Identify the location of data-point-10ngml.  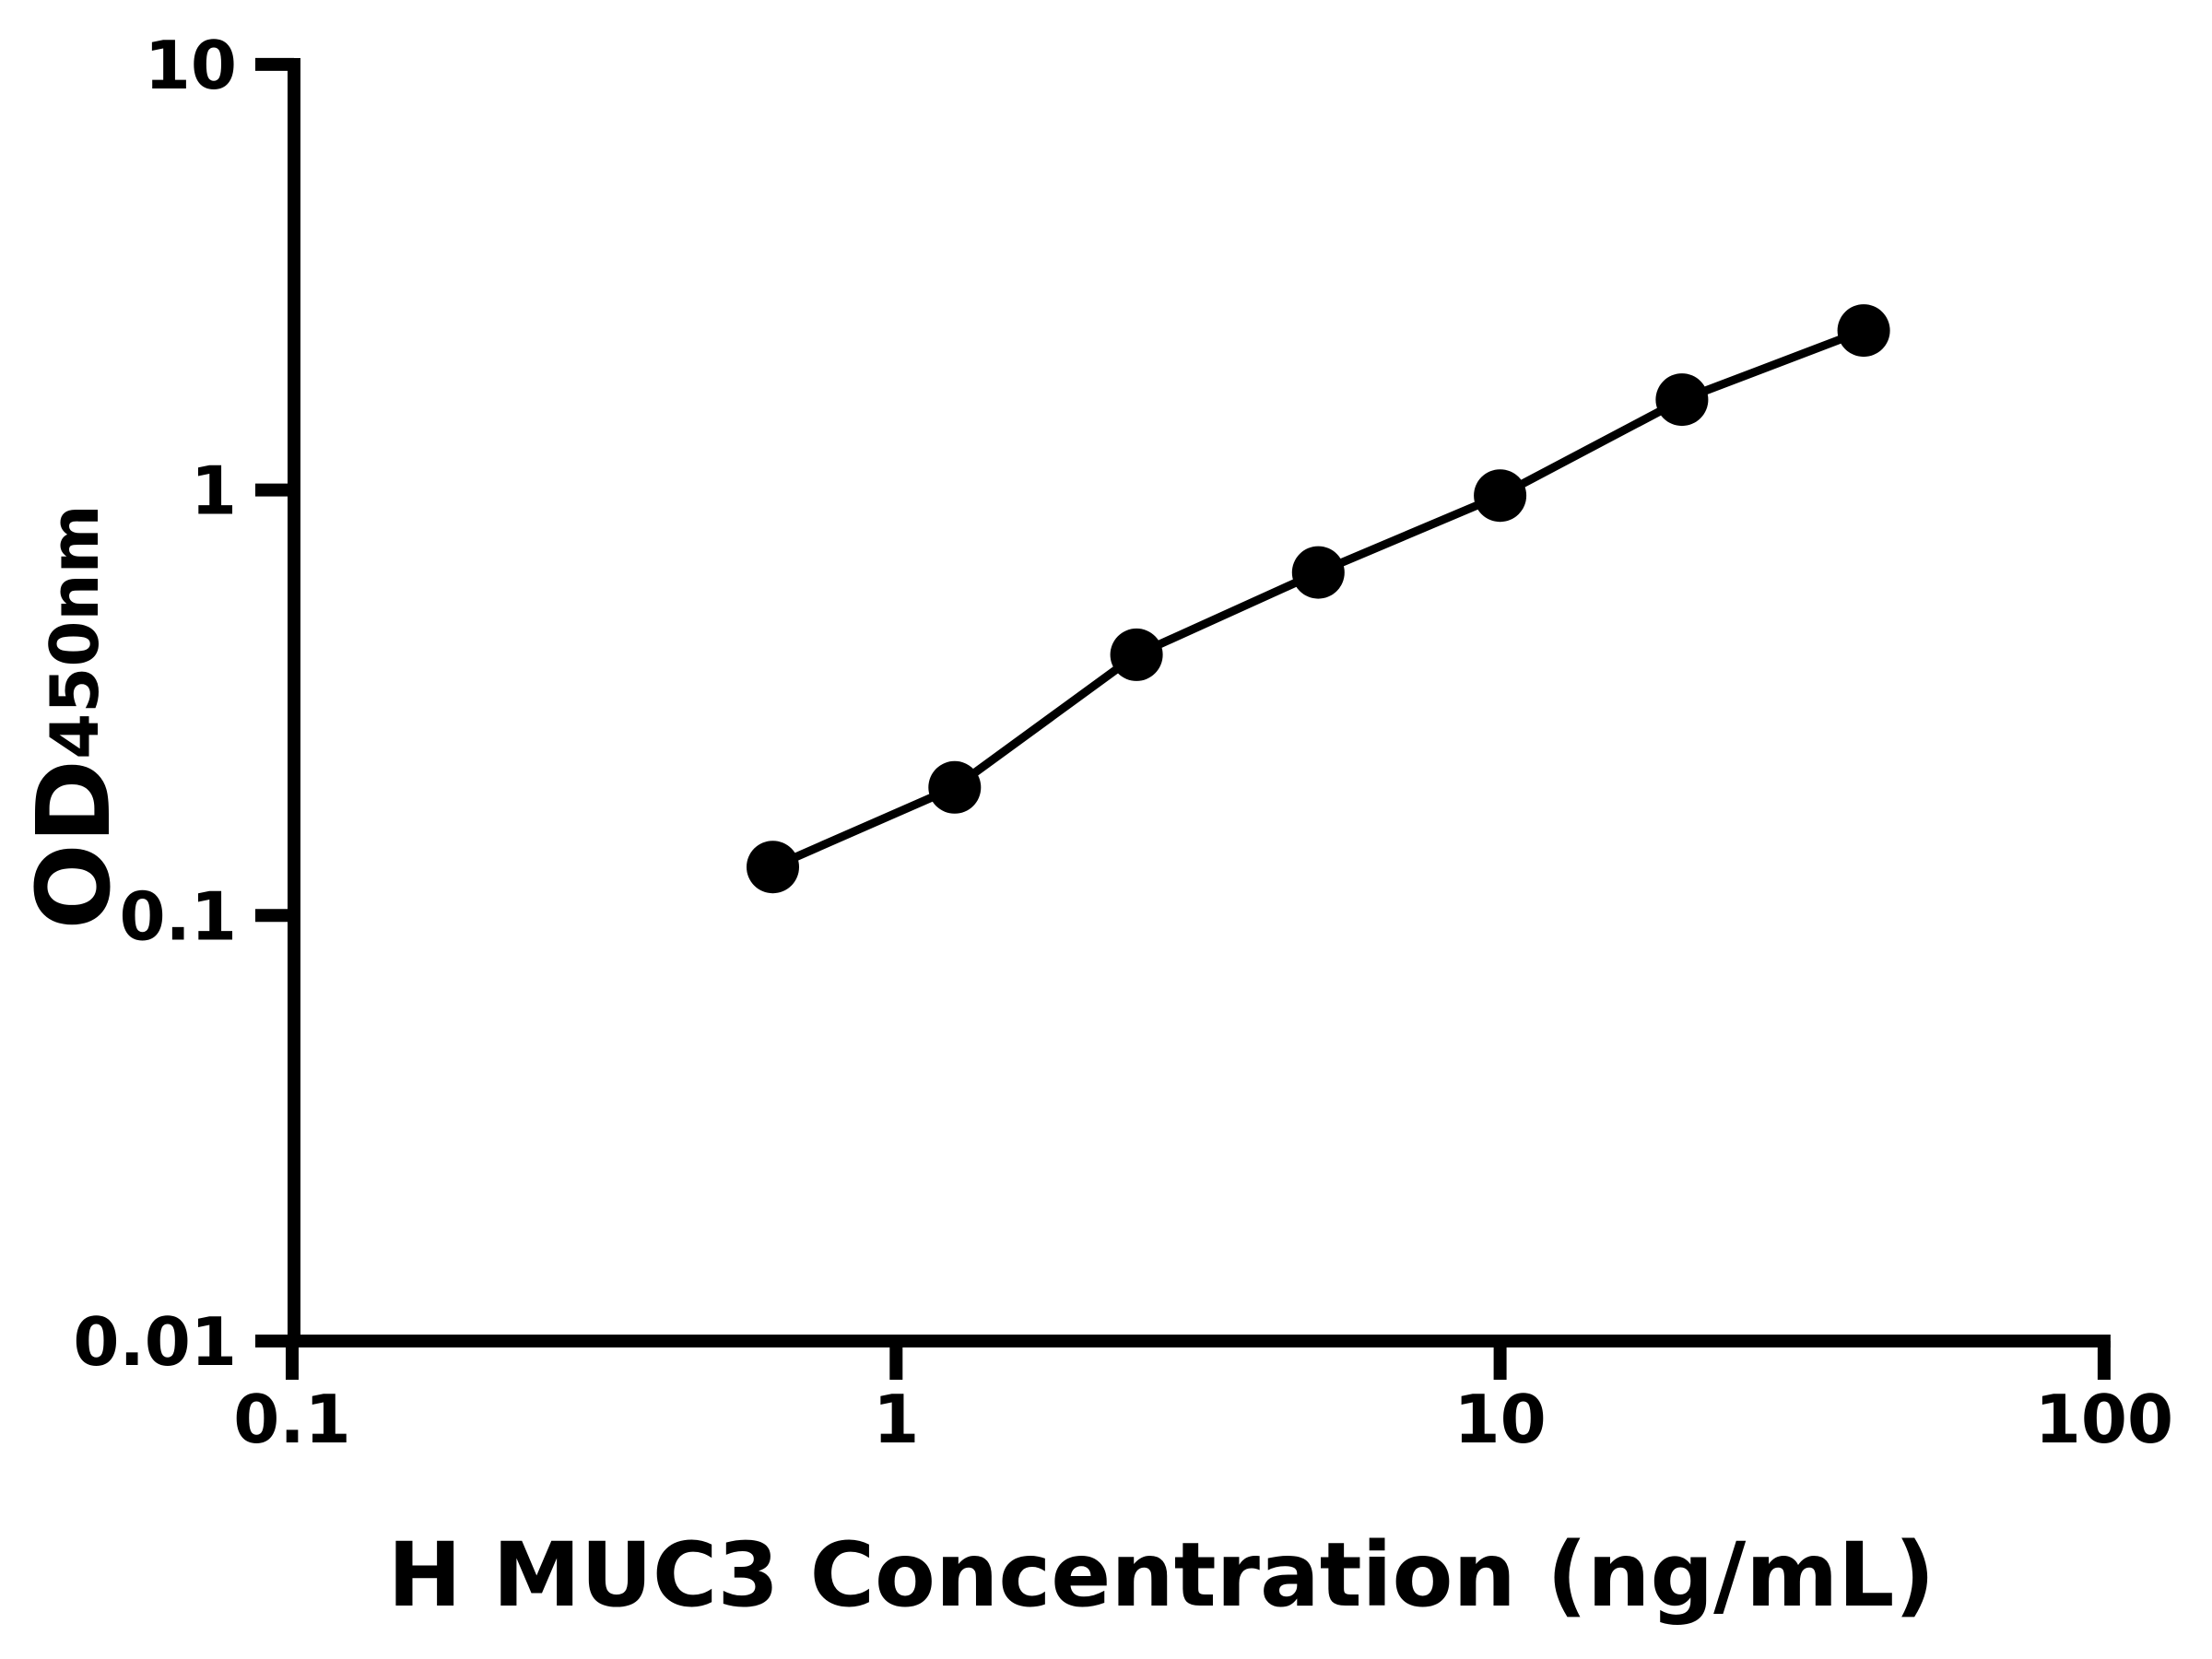
(1500, 496).